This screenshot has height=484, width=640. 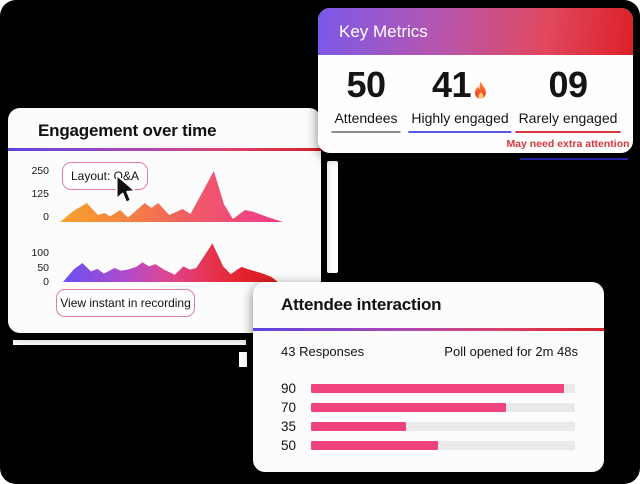 I want to click on key-metrics-card: Key Metrics 50 Attendees 41 Highly, so click(x=475, y=80).